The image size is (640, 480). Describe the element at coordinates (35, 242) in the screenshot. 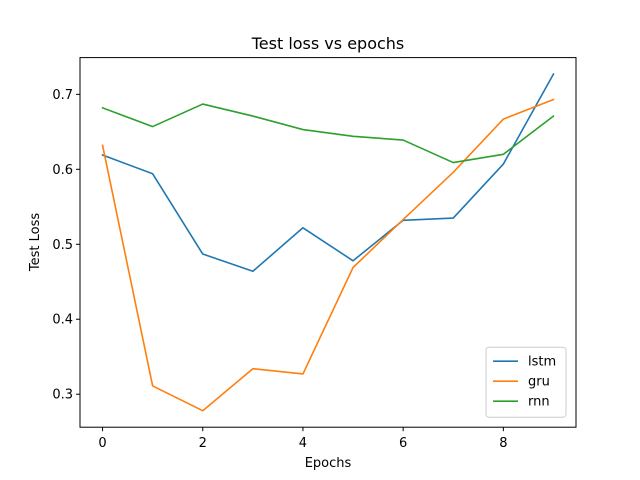

I see `y-axis-title: Test Loss` at that location.